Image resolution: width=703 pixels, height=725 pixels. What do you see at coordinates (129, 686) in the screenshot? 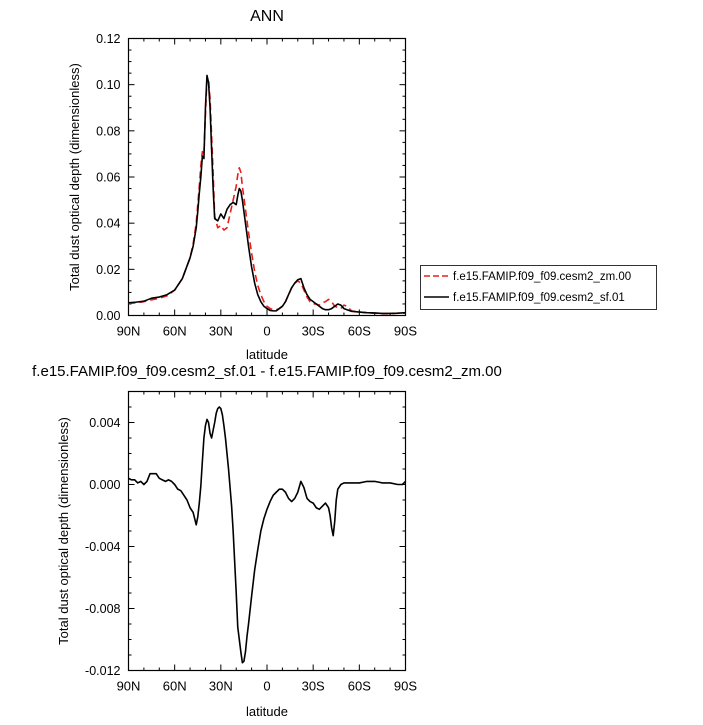
I see `bottom-x-tick-label: 90N` at bounding box center [129, 686].